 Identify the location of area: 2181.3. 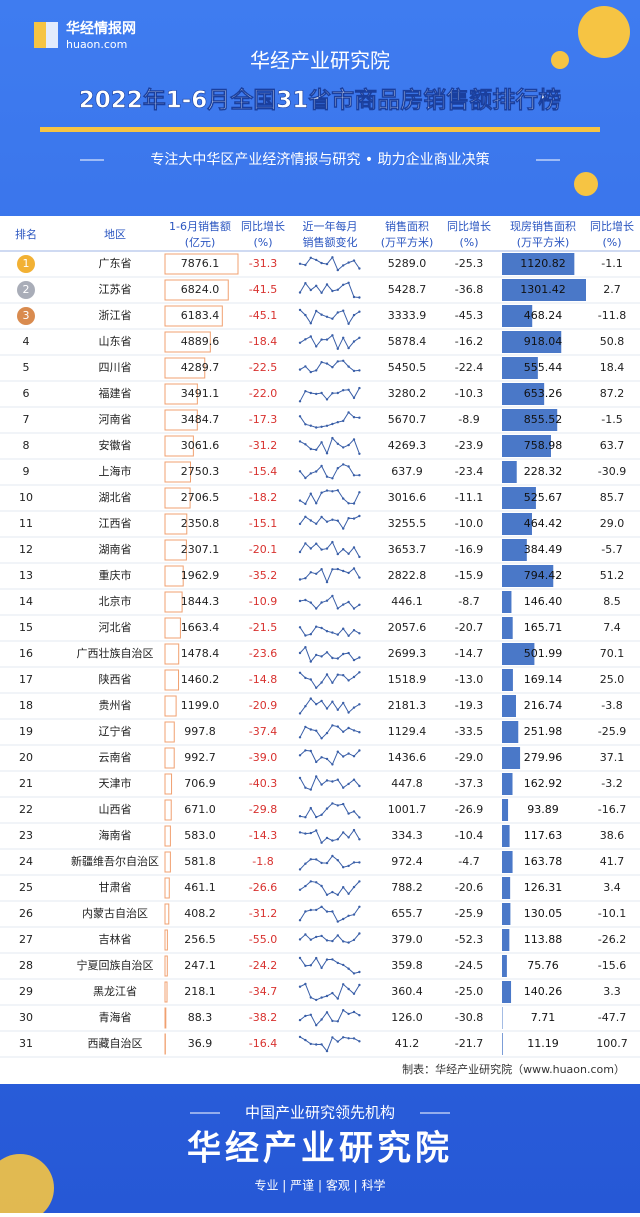
(407, 705).